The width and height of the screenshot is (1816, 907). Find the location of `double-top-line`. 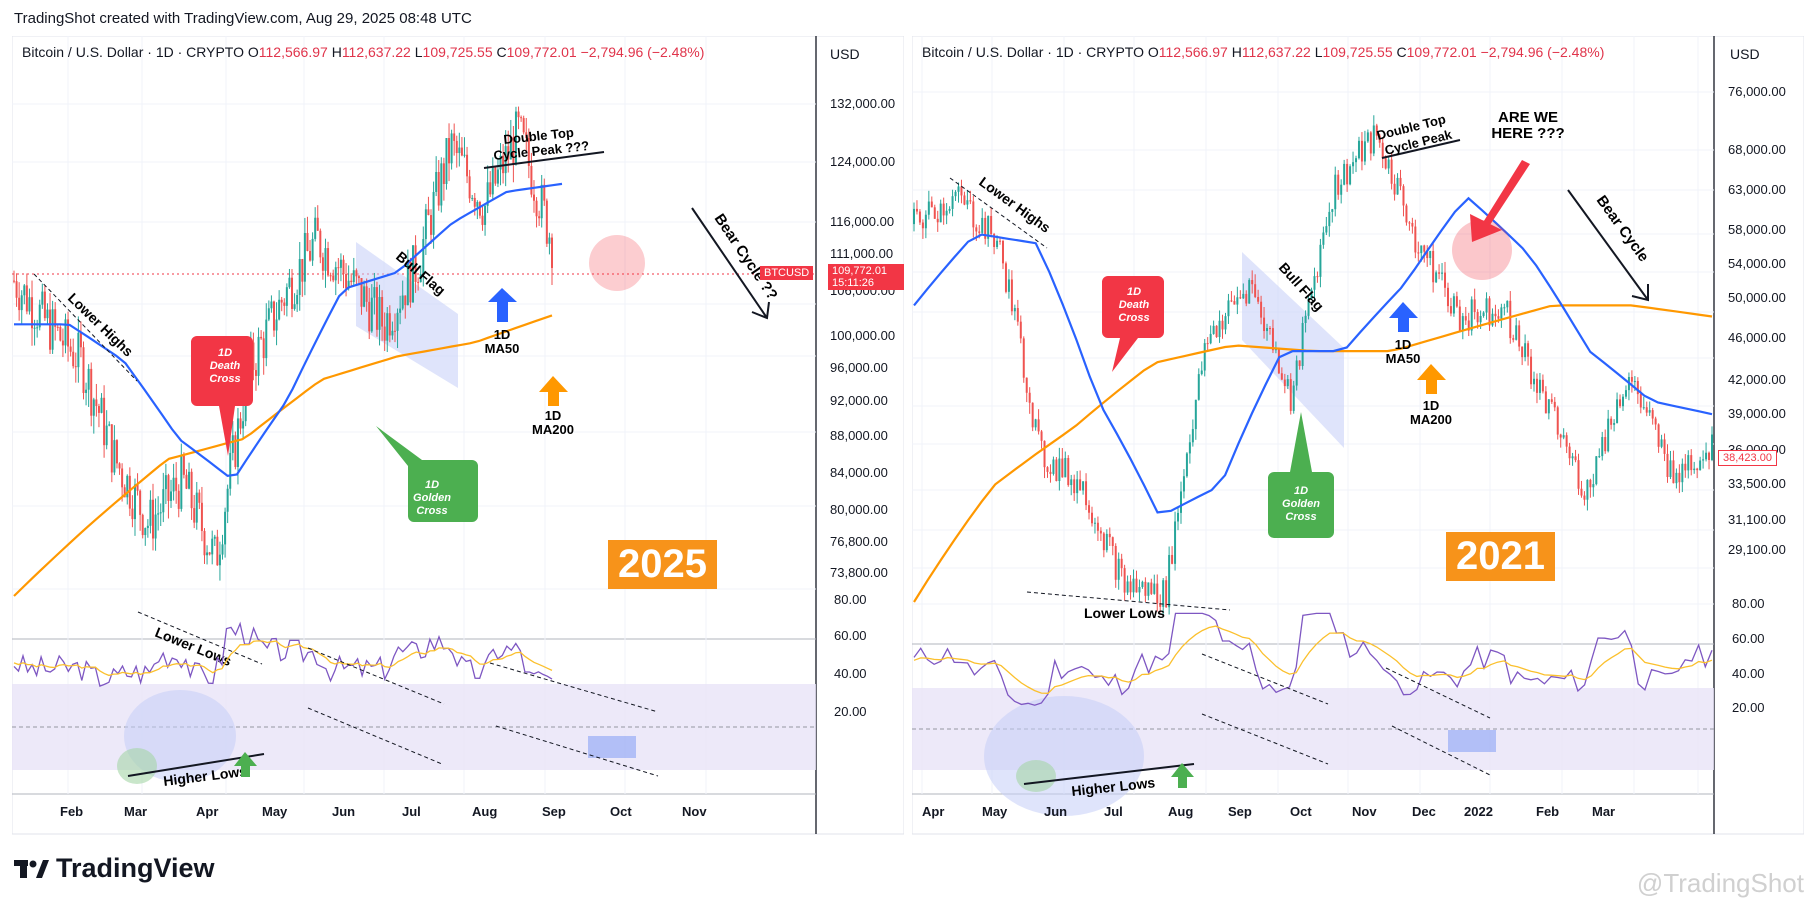

double-top-line is located at coordinates (544, 160).